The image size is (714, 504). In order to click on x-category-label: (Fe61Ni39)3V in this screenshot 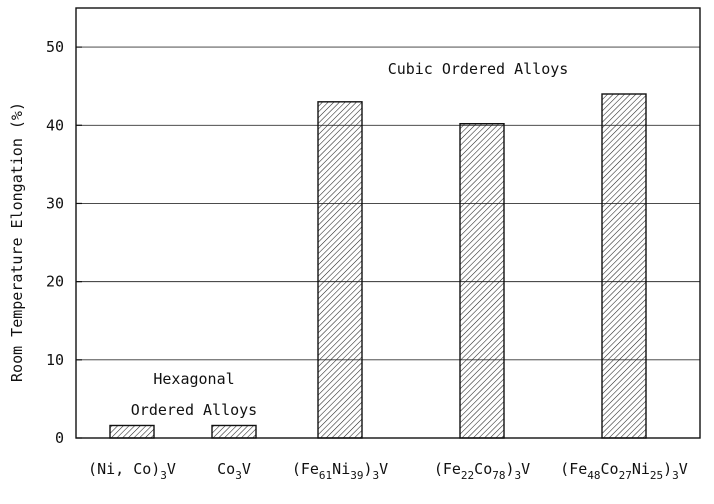, I will do `click(340, 471)`.